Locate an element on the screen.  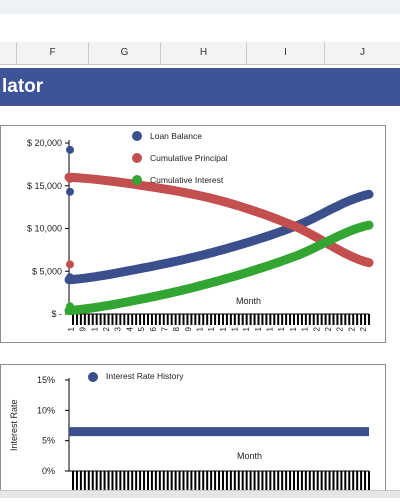
column-header-row: F G H I J is located at coordinates (200, 53).